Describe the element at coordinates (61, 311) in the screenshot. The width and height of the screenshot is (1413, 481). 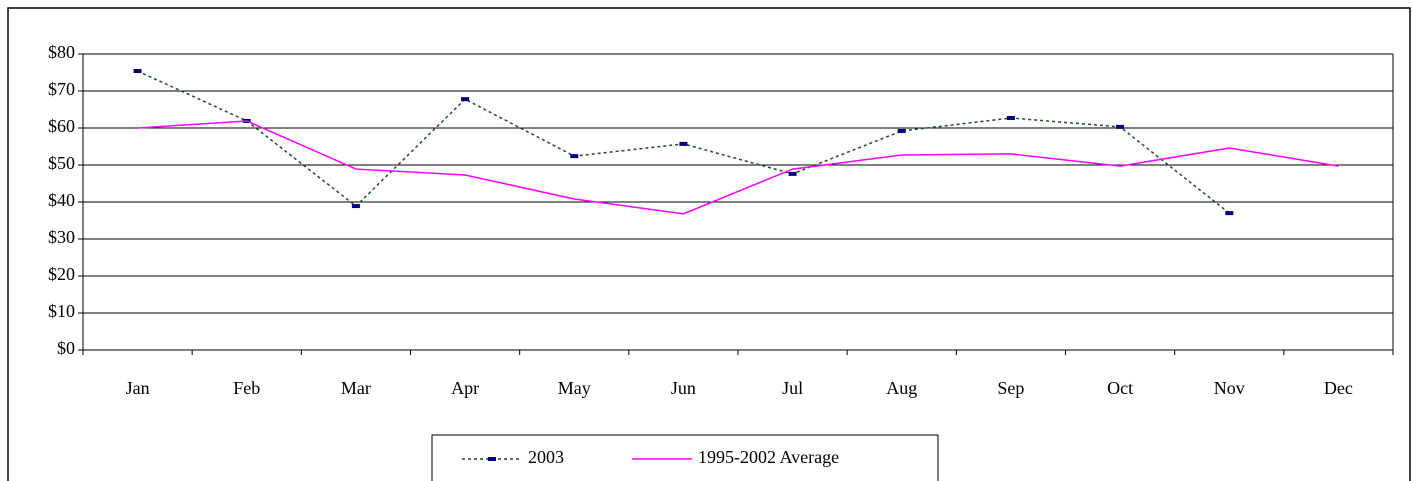
I see `y-tick-label: $10` at that location.